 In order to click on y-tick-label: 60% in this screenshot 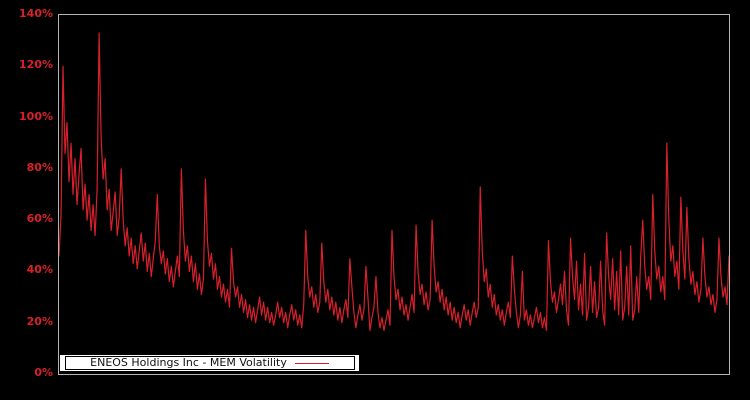, I will do `click(39, 219)`.